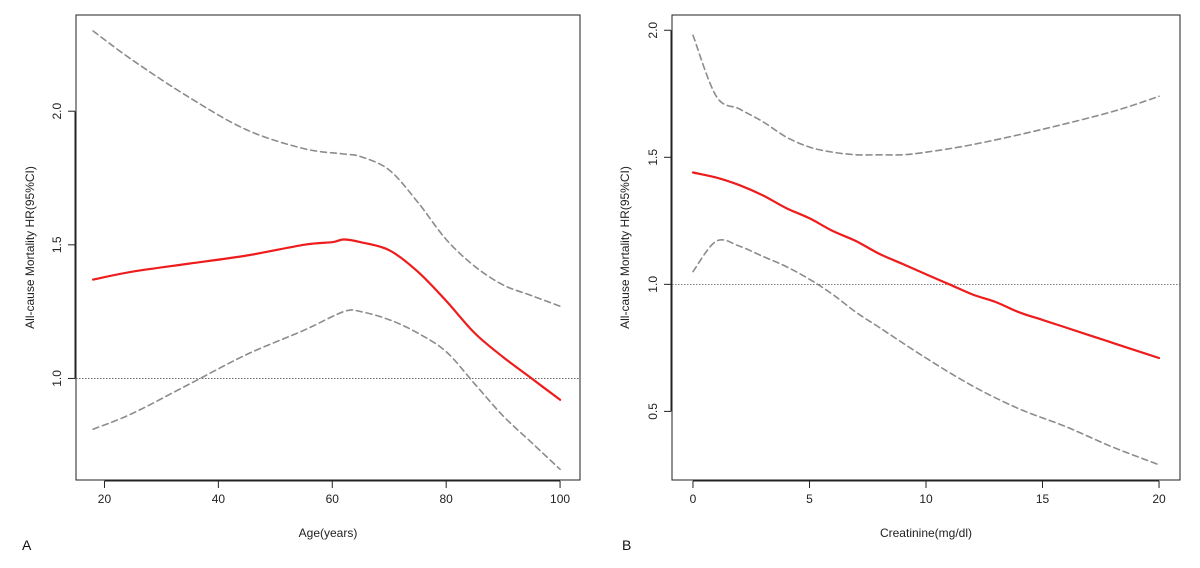 This screenshot has width=1200, height=568. Describe the element at coordinates (560, 499) in the screenshot. I see `x-tick-label: 100` at that location.